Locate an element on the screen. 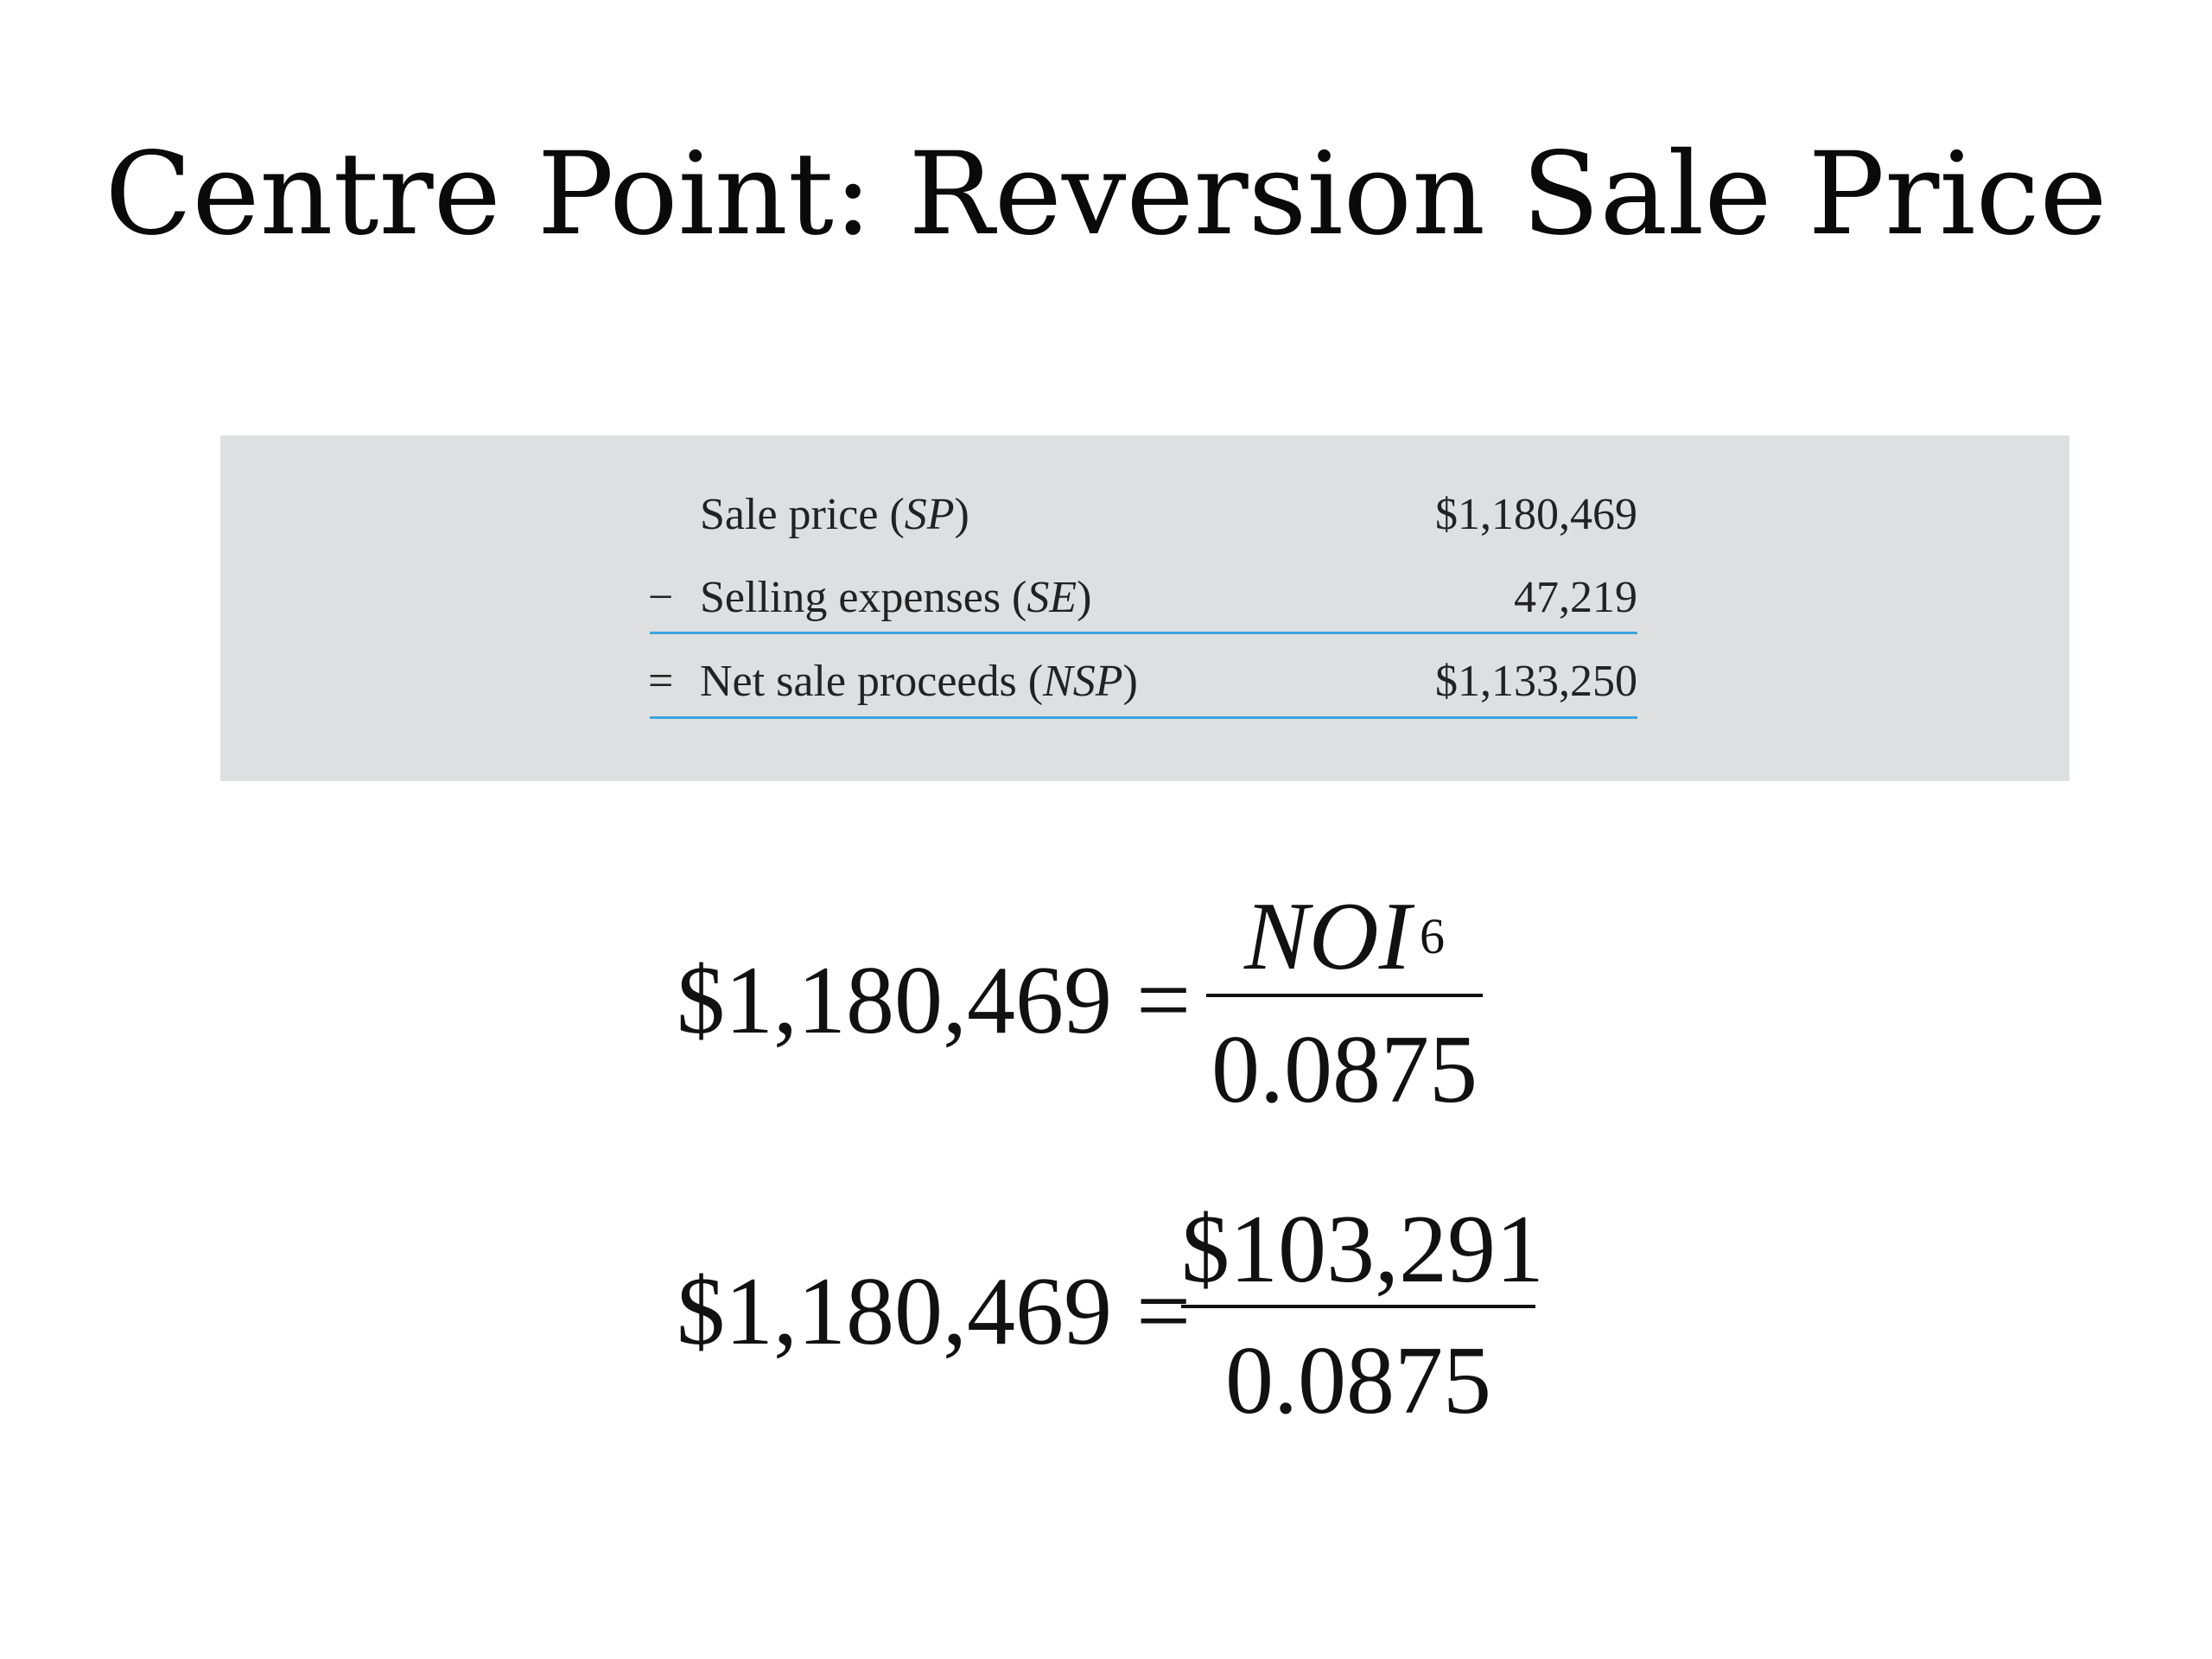 The image size is (2212, 1659). equation-noi-value: $1,180,469 = $103,291 0.0875 is located at coordinates (1113, 1313).